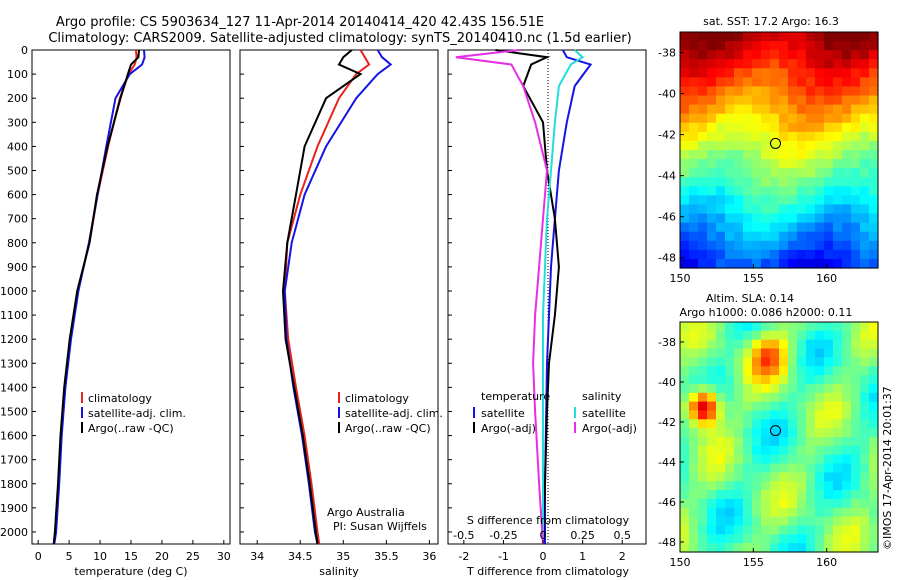 This screenshot has width=900, height=580. Describe the element at coordinates (429, 556) in the screenshot. I see `p-sal-xtick-label-4: 36` at that location.